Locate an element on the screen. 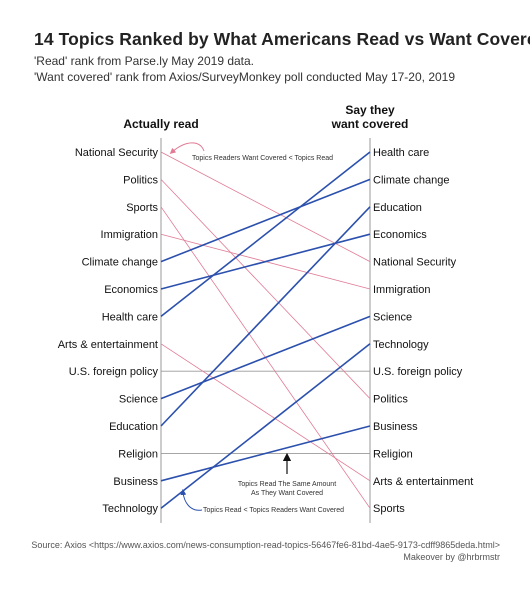 This screenshot has height=592, width=530. left-label-arts-and-entertainment: Arts & entertainment is located at coordinates (108, 345).